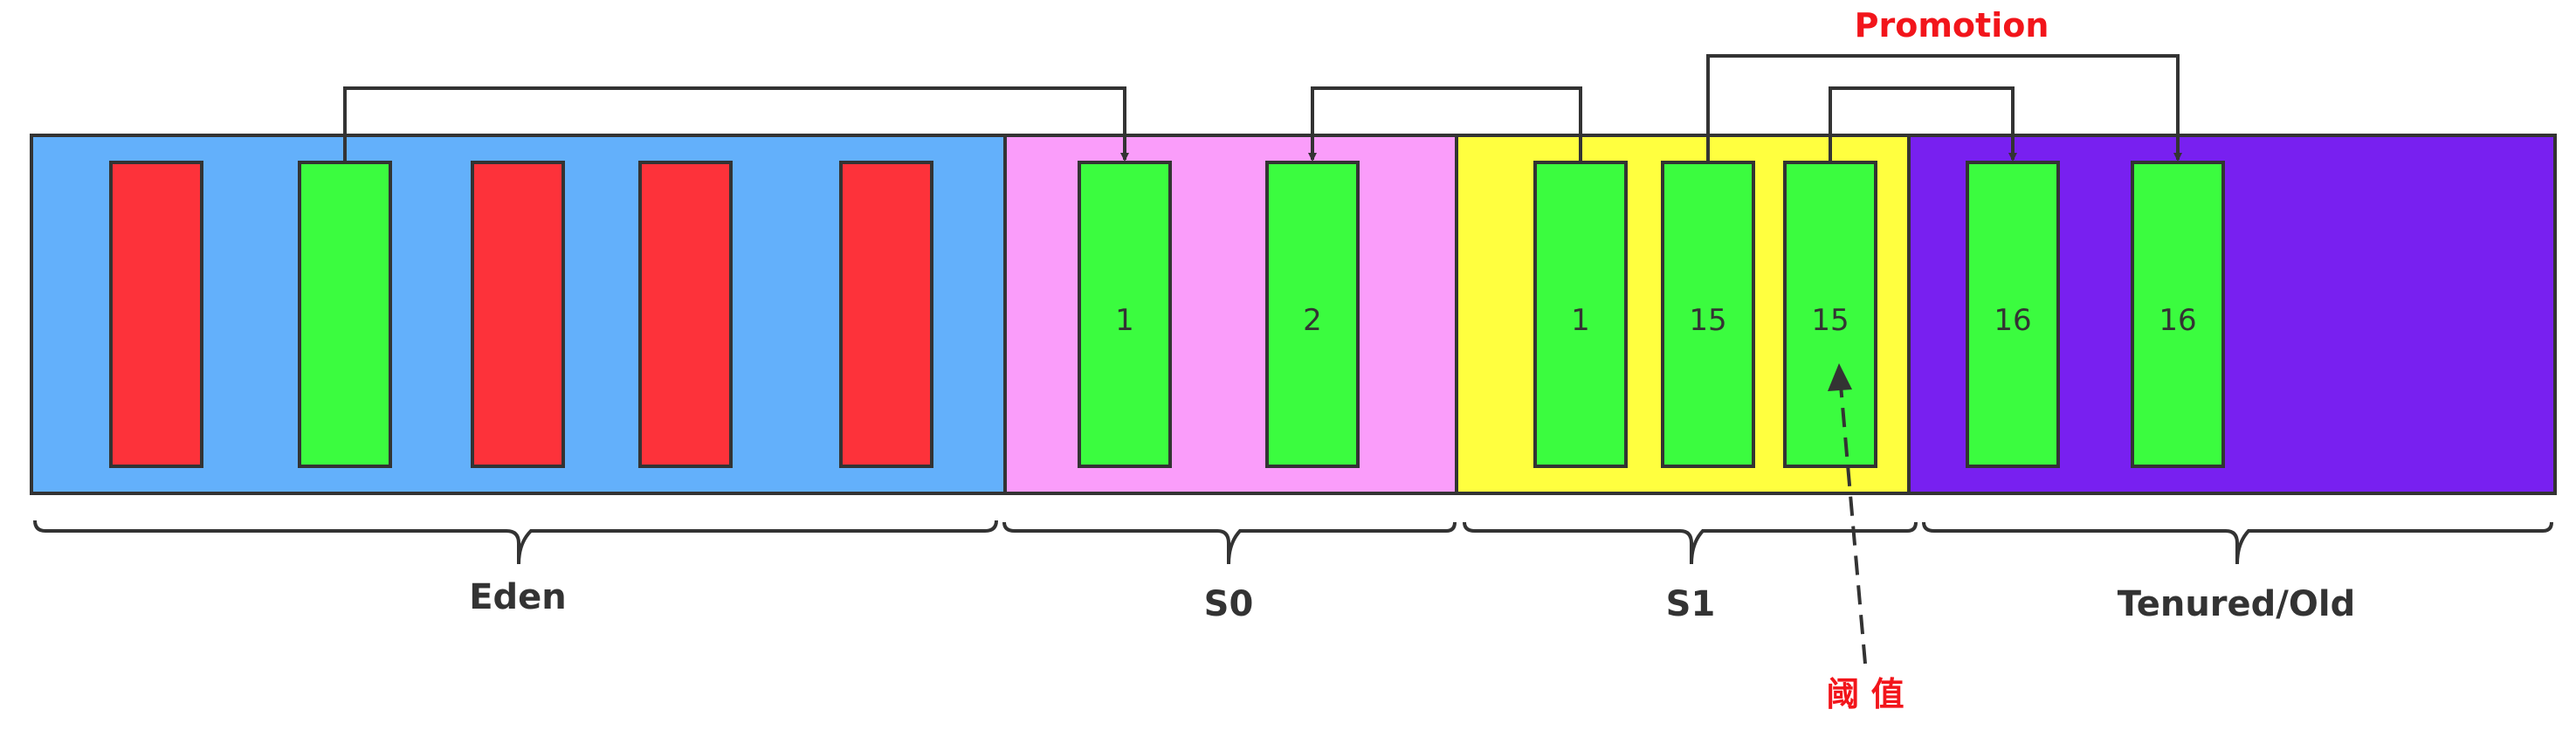 The height and width of the screenshot is (730, 2576). I want to click on brace-s1, so click(1690, 543).